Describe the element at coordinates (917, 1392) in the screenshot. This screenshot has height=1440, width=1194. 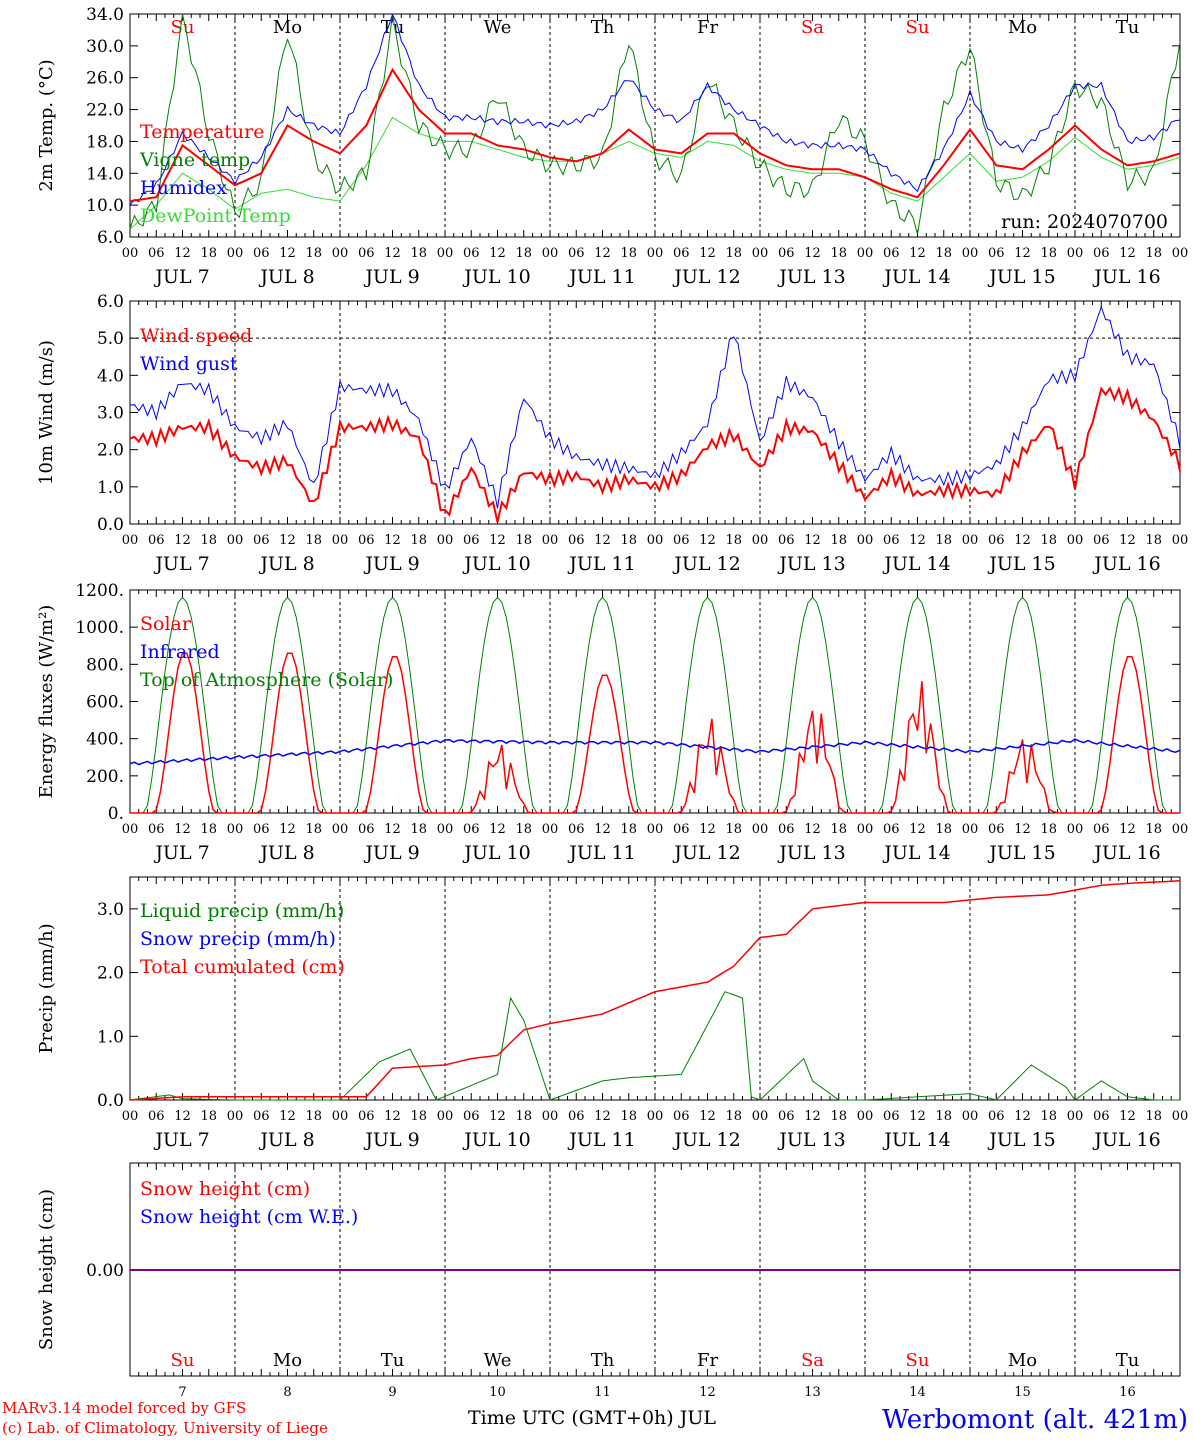
I see `day-number-label: 14` at that location.